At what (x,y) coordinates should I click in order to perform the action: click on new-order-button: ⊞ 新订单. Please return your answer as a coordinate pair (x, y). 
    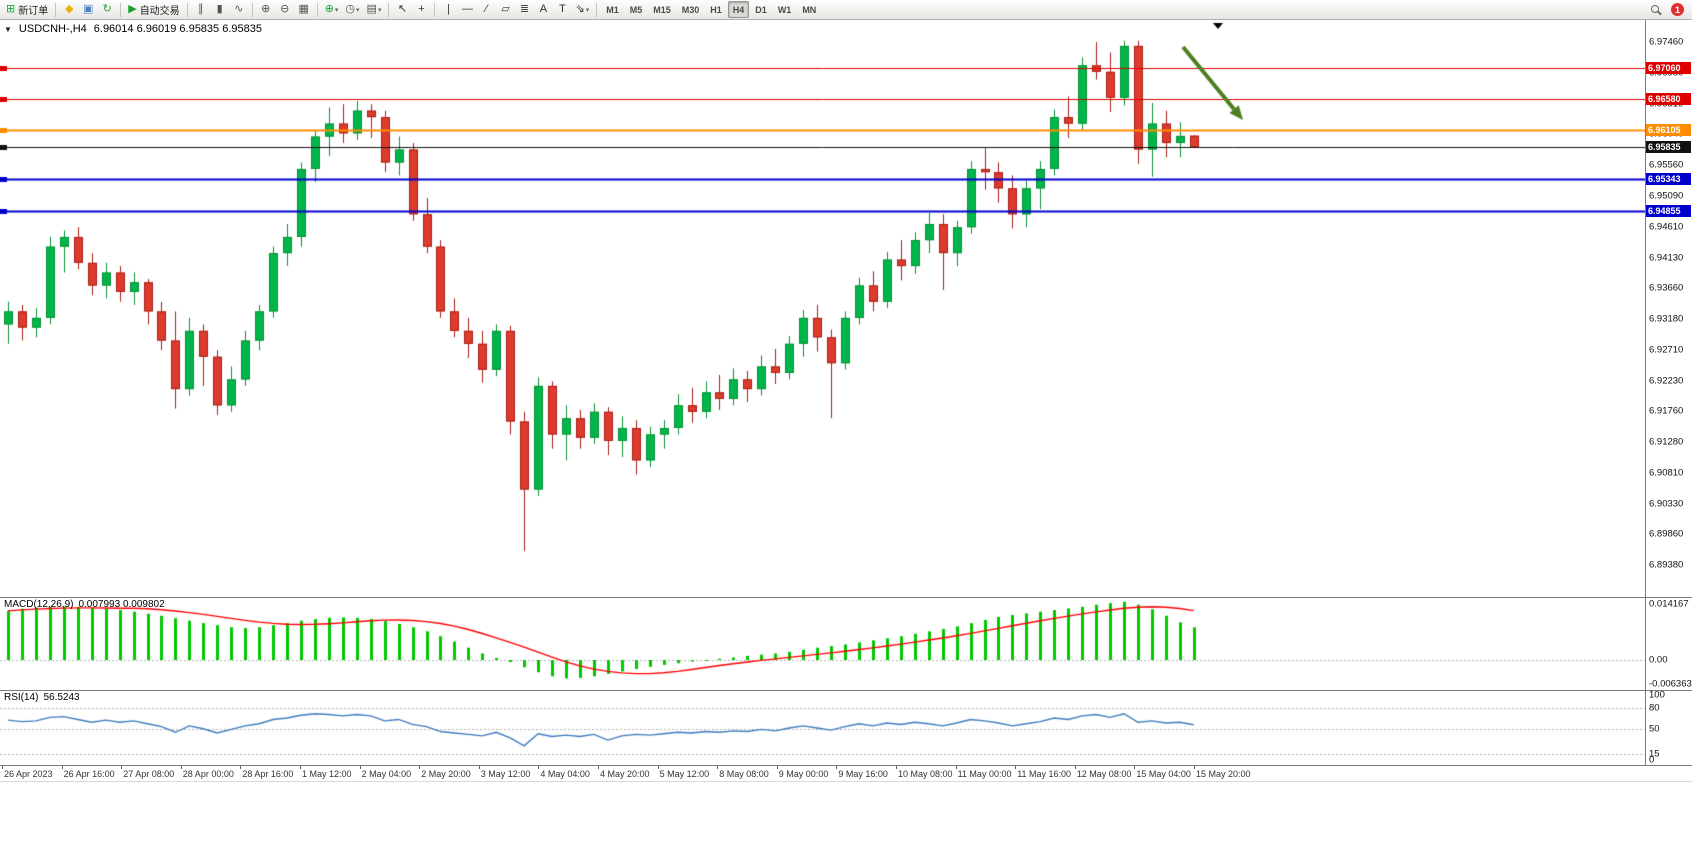
    Looking at the image, I should click on (27, 9).